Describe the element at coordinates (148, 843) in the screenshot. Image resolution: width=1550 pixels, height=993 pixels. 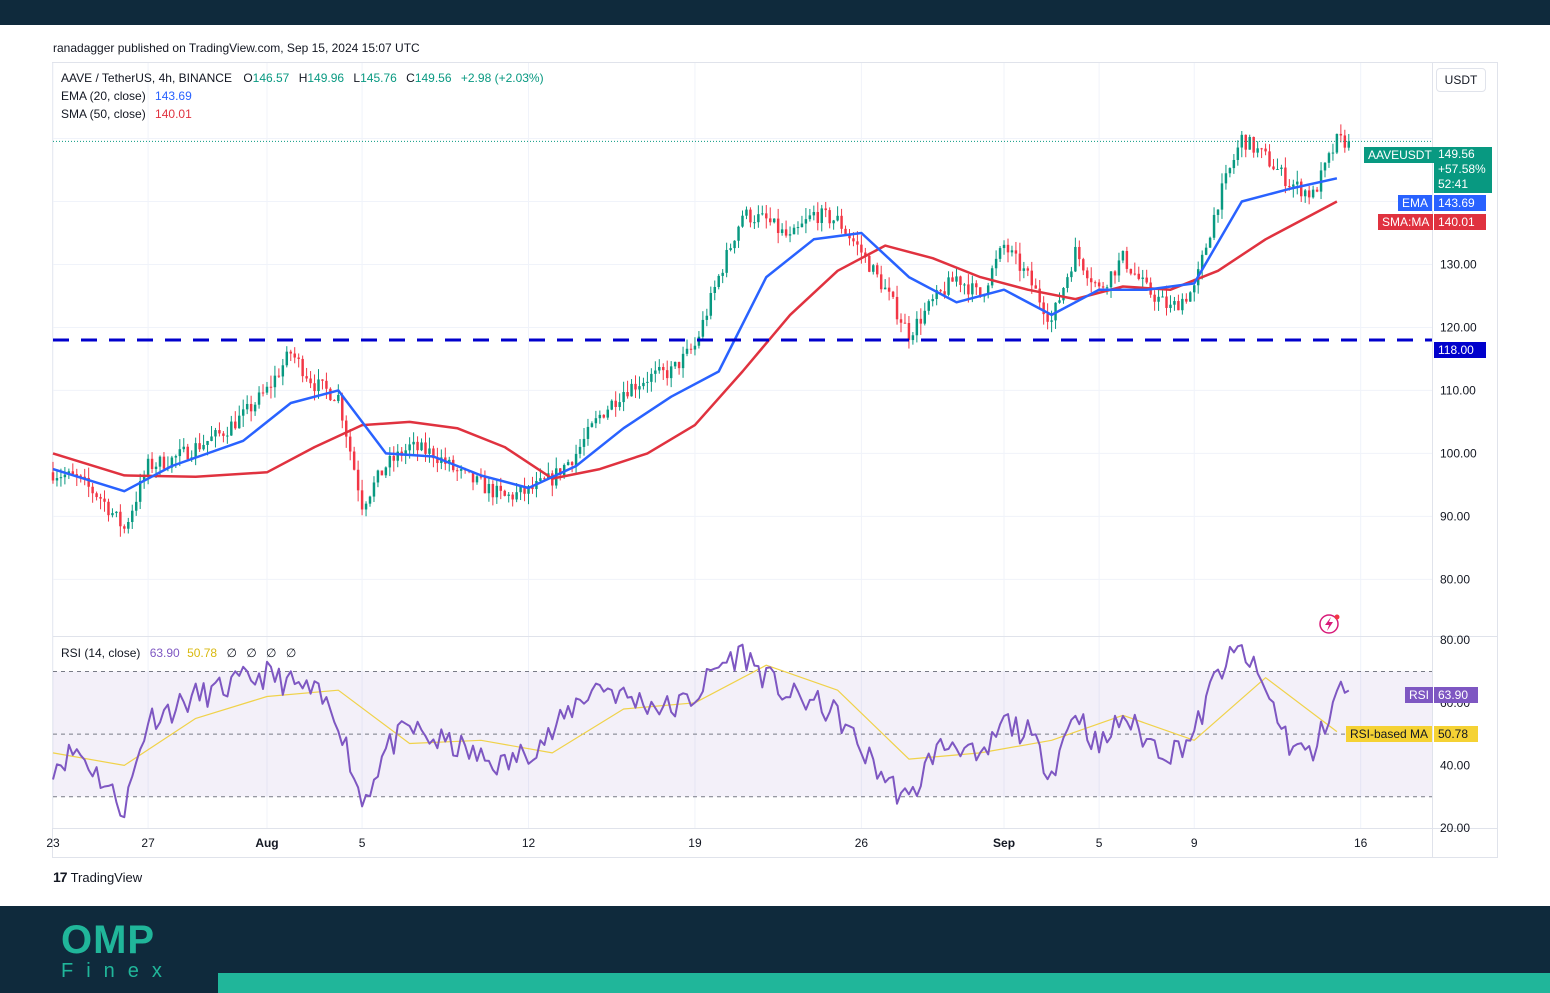
I see `time-tick-label: 27` at that location.